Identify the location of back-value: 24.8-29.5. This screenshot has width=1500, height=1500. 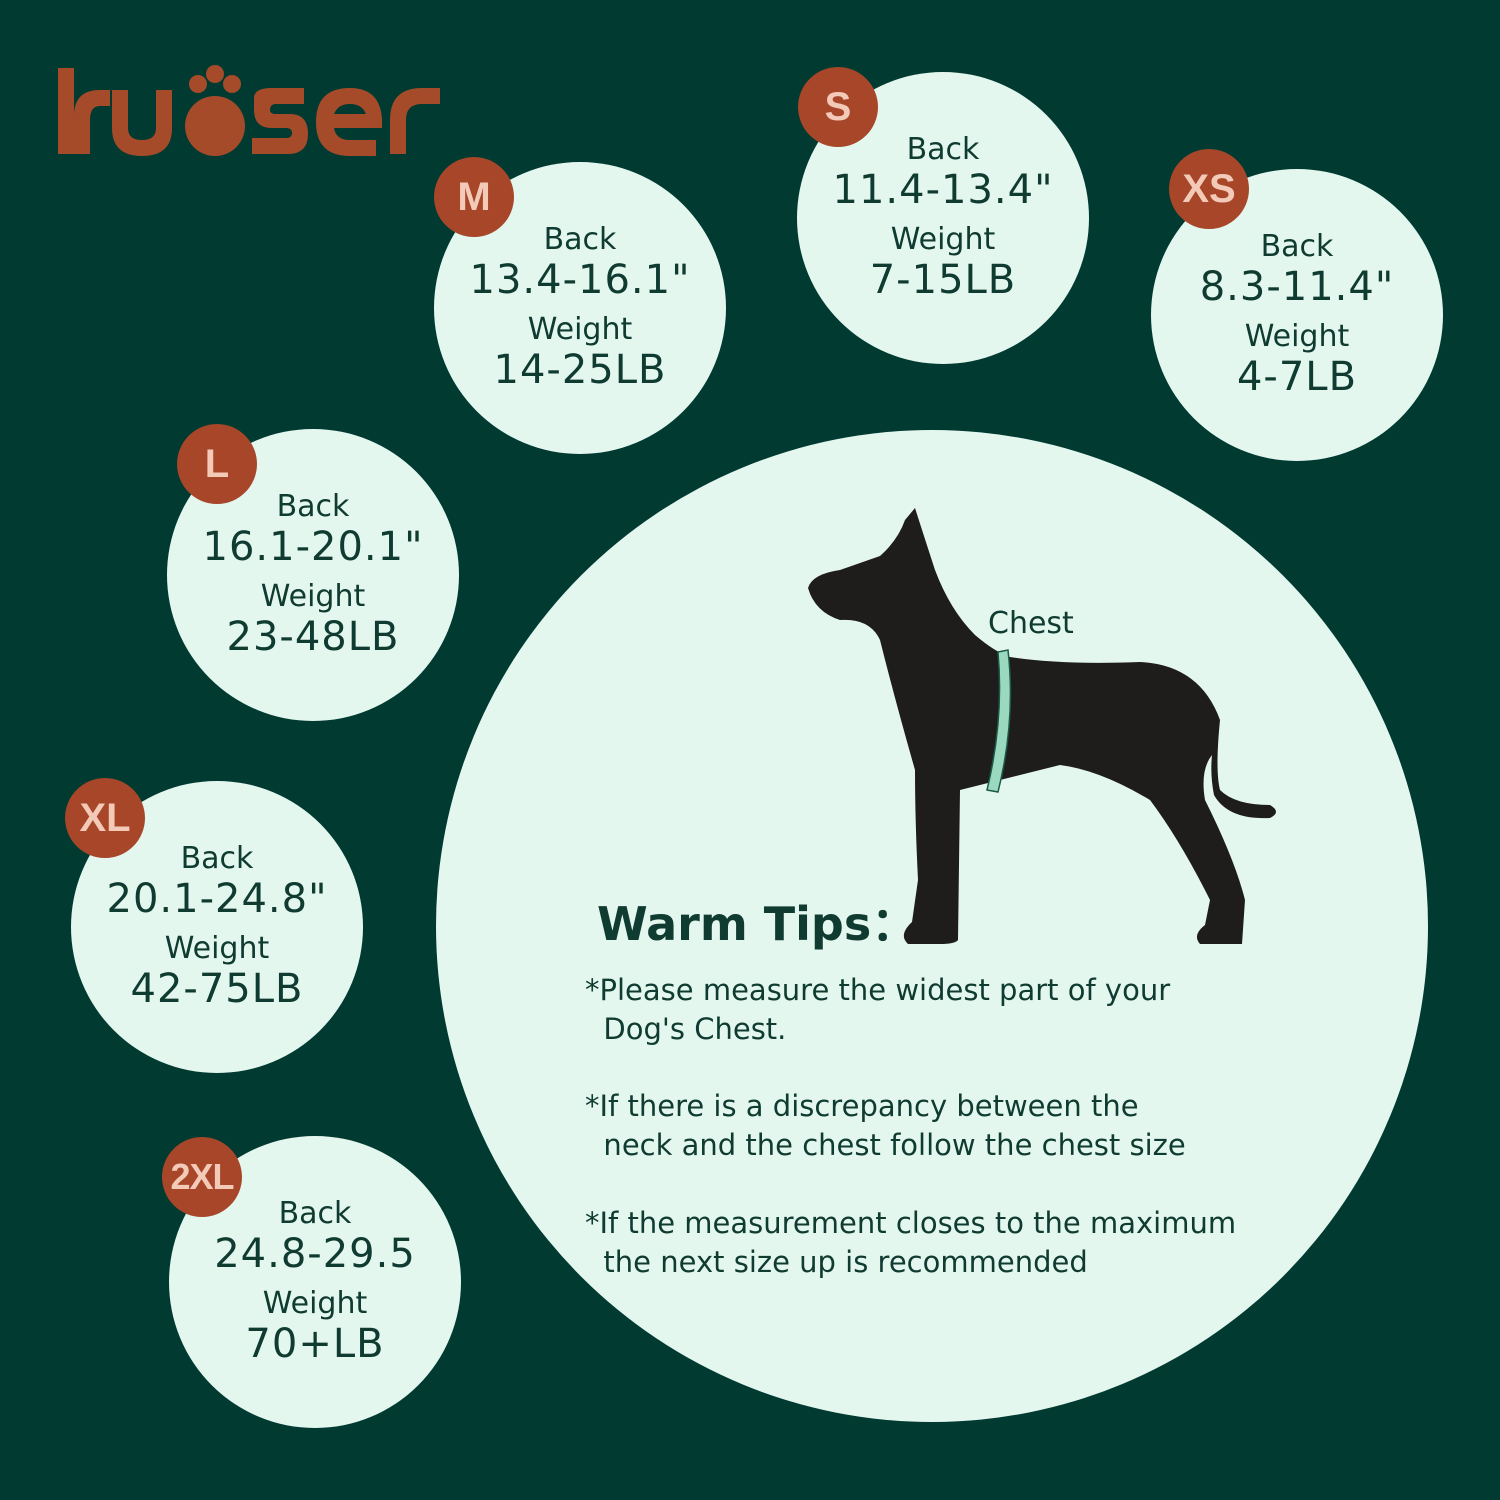
(315, 1254).